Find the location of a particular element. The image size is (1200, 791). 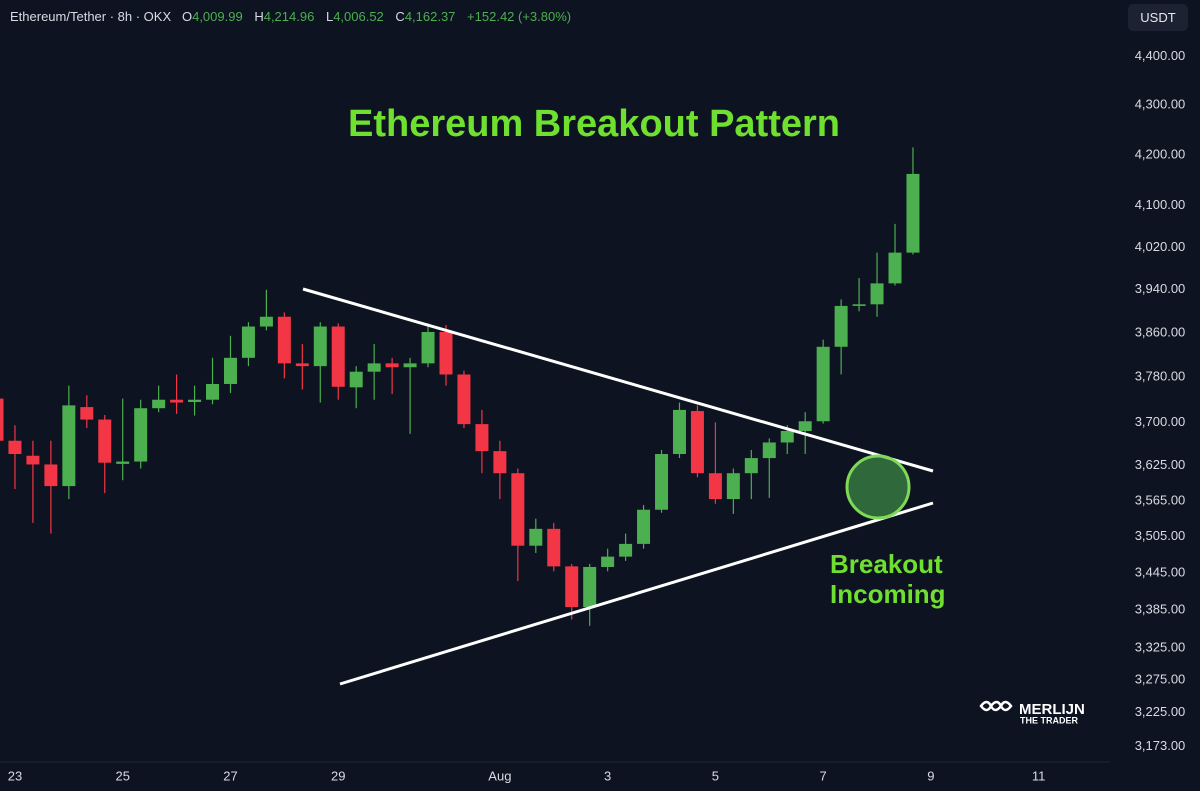

y-tick-label: 4,200.00 is located at coordinates (1160, 153).